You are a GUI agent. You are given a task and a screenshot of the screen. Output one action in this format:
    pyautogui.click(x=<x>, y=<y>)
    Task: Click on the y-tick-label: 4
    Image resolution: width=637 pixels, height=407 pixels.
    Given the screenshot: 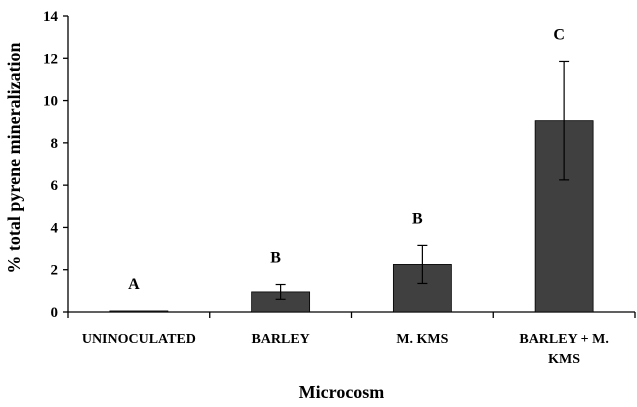 What is the action you would take?
    pyautogui.click(x=55, y=228)
    